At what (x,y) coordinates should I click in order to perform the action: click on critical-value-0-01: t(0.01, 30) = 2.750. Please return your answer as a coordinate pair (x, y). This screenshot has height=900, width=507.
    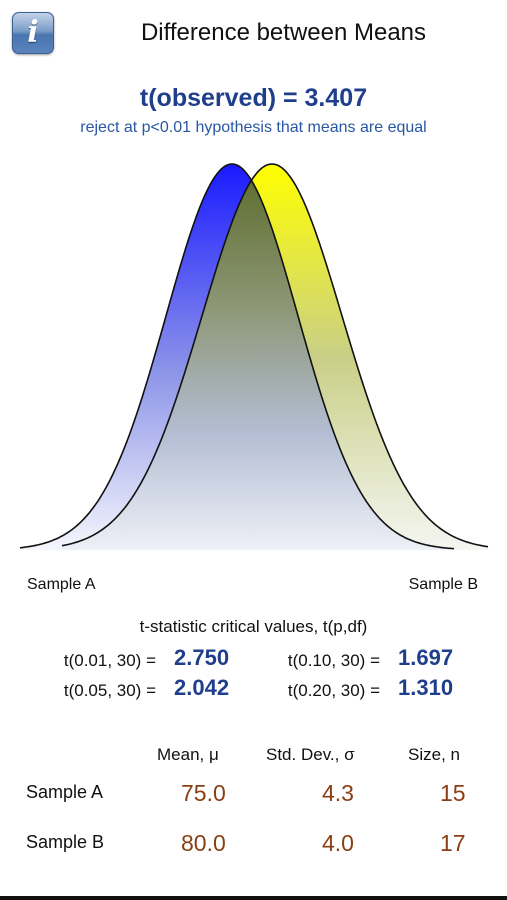
    Looking at the image, I should click on (145, 658).